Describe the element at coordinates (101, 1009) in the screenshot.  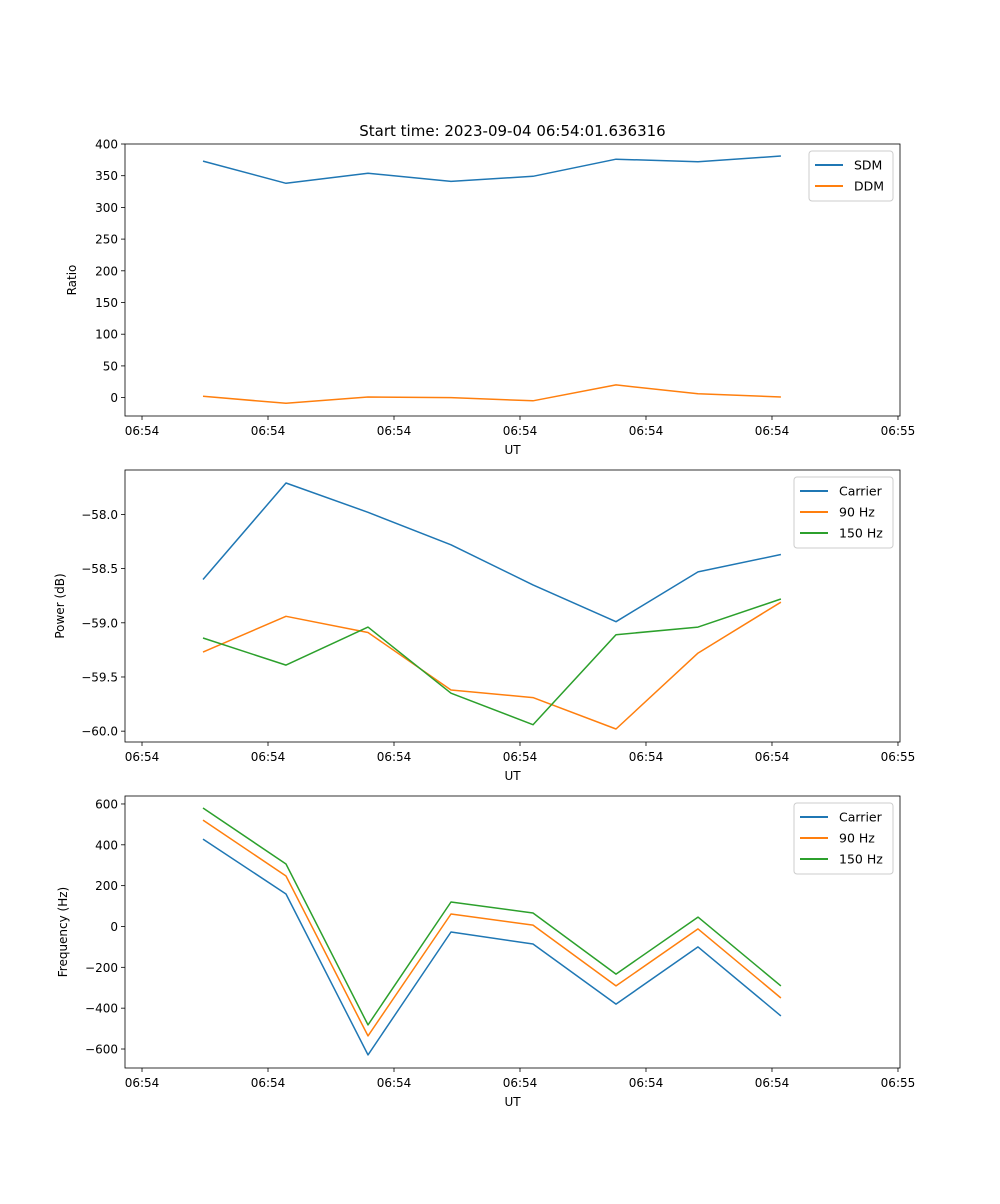
I see `y-tick-label: −400` at that location.